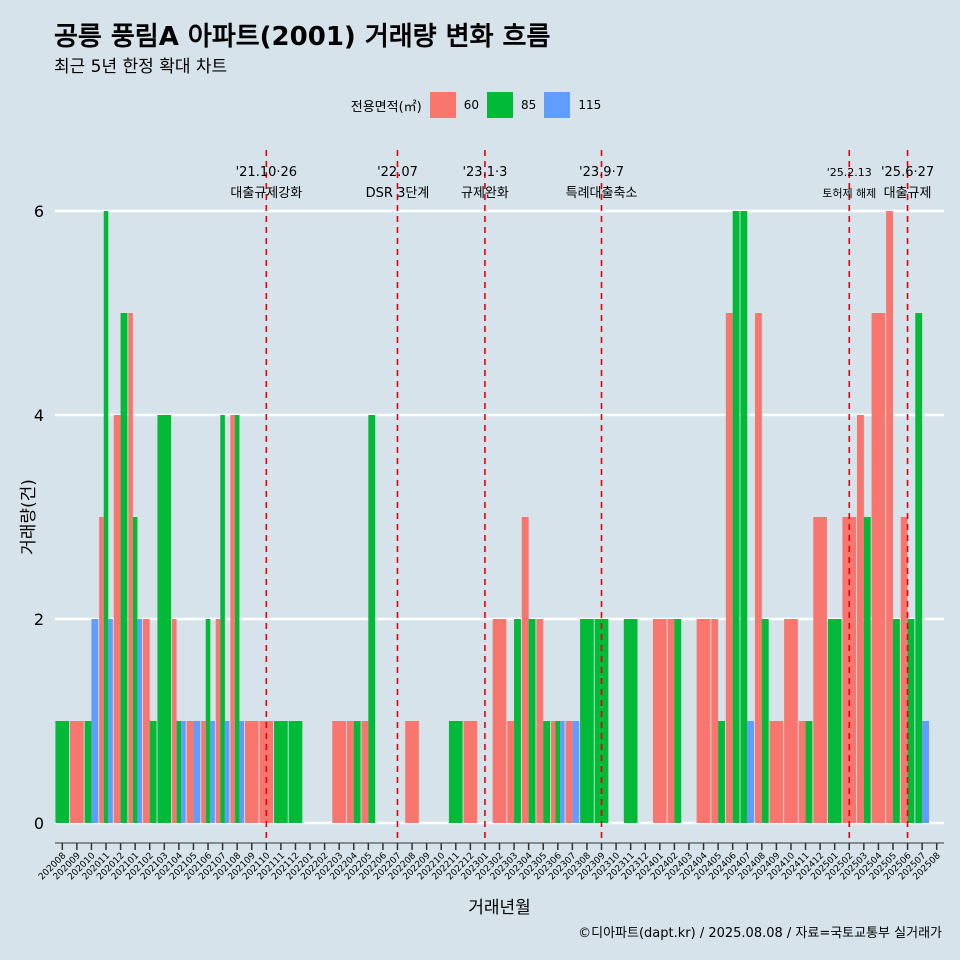  Describe the element at coordinates (141, 67) in the screenshot. I see `chart-subtitle: 최근 5년 한정 확대 차트` at that location.